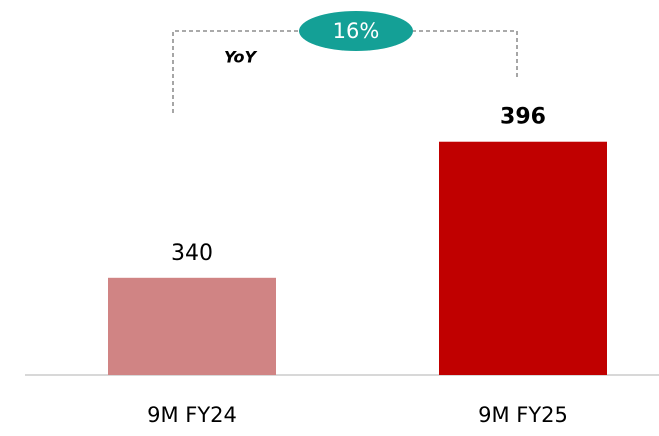 The image size is (659, 436). What do you see at coordinates (345, 71) in the screenshot?
I see `yoy-bracket` at bounding box center [345, 71].